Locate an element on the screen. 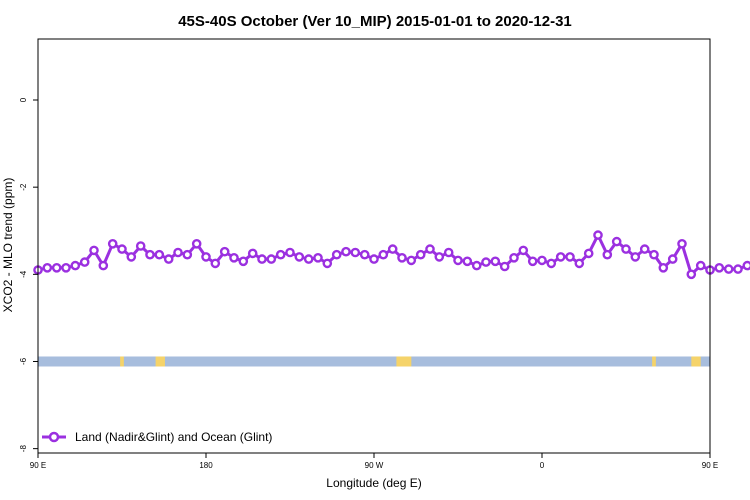 The height and width of the screenshot is (500, 750). series-layer is located at coordinates (391, 255).